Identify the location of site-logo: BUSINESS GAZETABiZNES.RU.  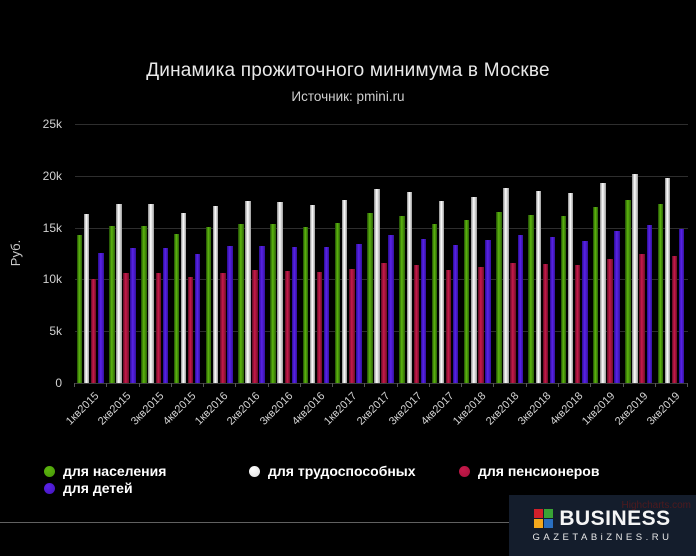
(602, 525).